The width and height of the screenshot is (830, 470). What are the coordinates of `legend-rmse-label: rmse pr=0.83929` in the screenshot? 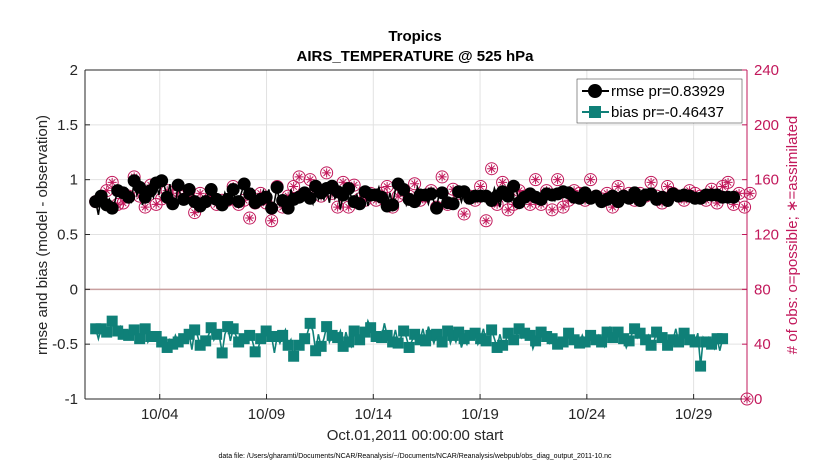 It's located at (668, 91).